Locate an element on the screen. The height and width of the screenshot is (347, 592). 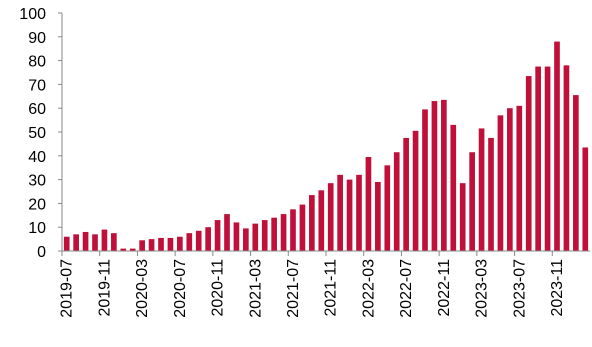
x-tick-label: 2019-11 is located at coordinates (104, 288).